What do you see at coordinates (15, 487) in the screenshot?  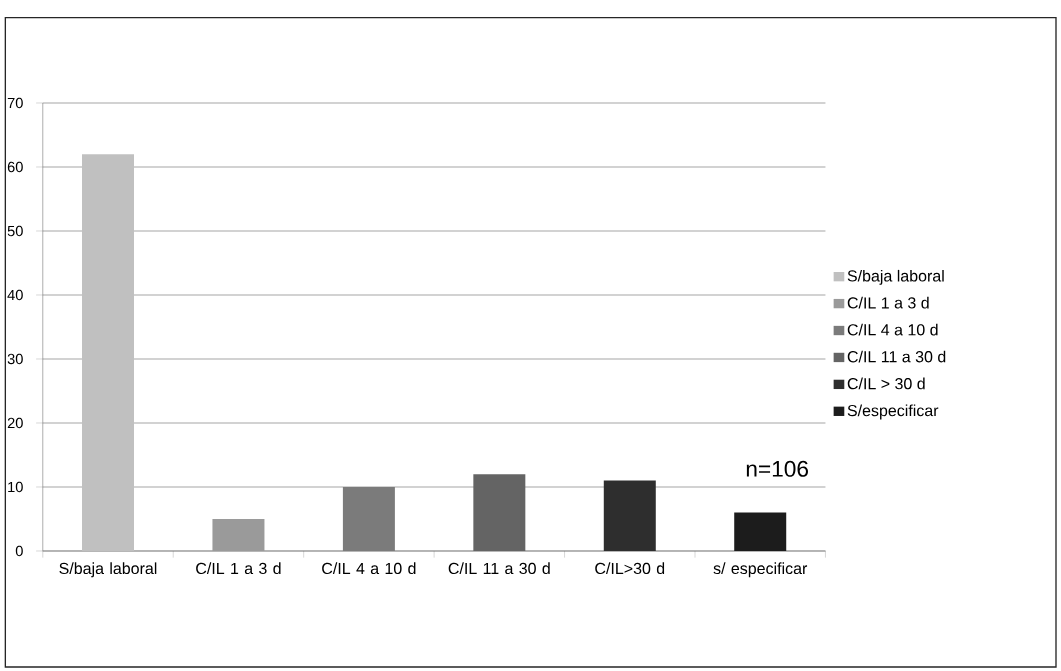 I see `y-tick-label: 10` at bounding box center [15, 487].